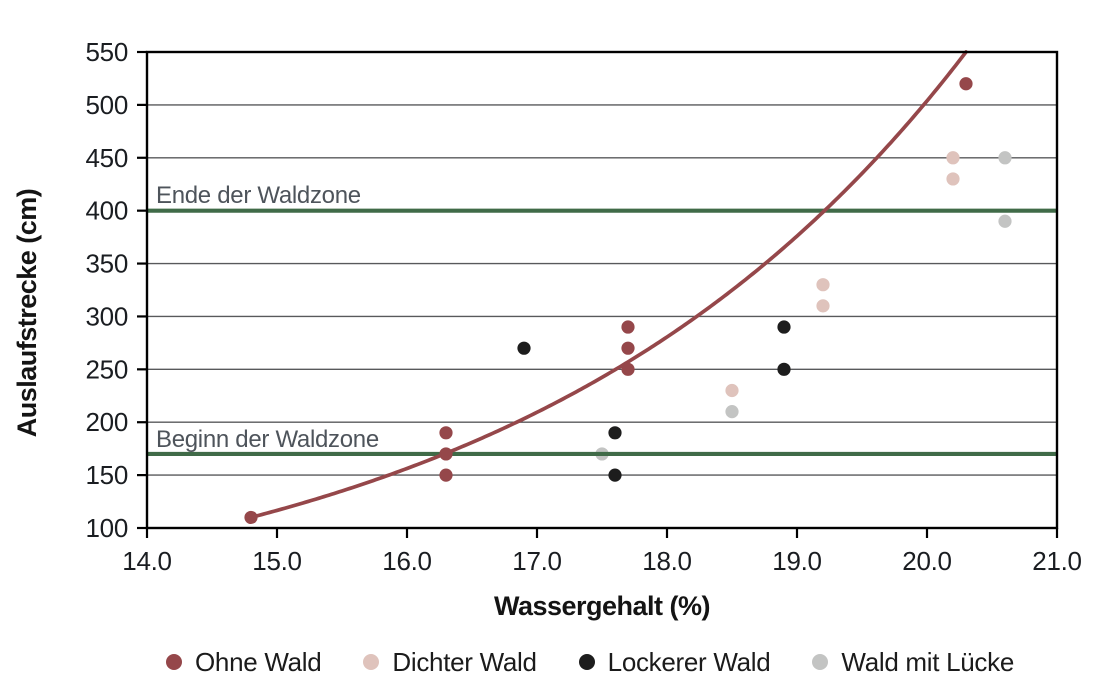 The image size is (1104, 697). What do you see at coordinates (689, 661) in the screenshot?
I see `legend-label-lockerer-wald: Lockerer Wald` at bounding box center [689, 661].